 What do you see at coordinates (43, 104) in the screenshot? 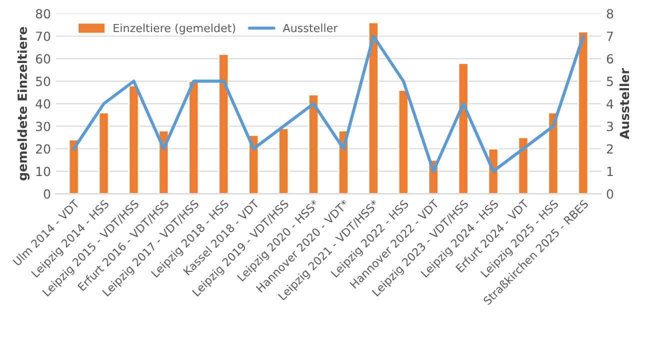
I see `y-tick-label: 40` at bounding box center [43, 104].